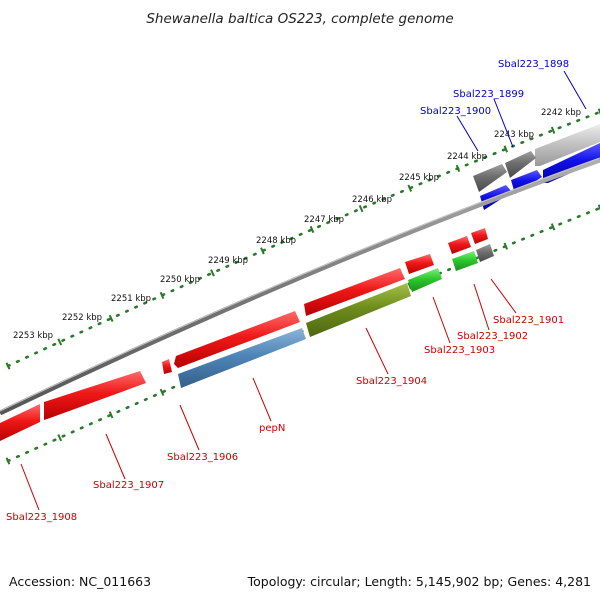 The width and height of the screenshot is (600, 600). I want to click on label-sbal223-1906: Sbal223_1906, so click(202, 457).